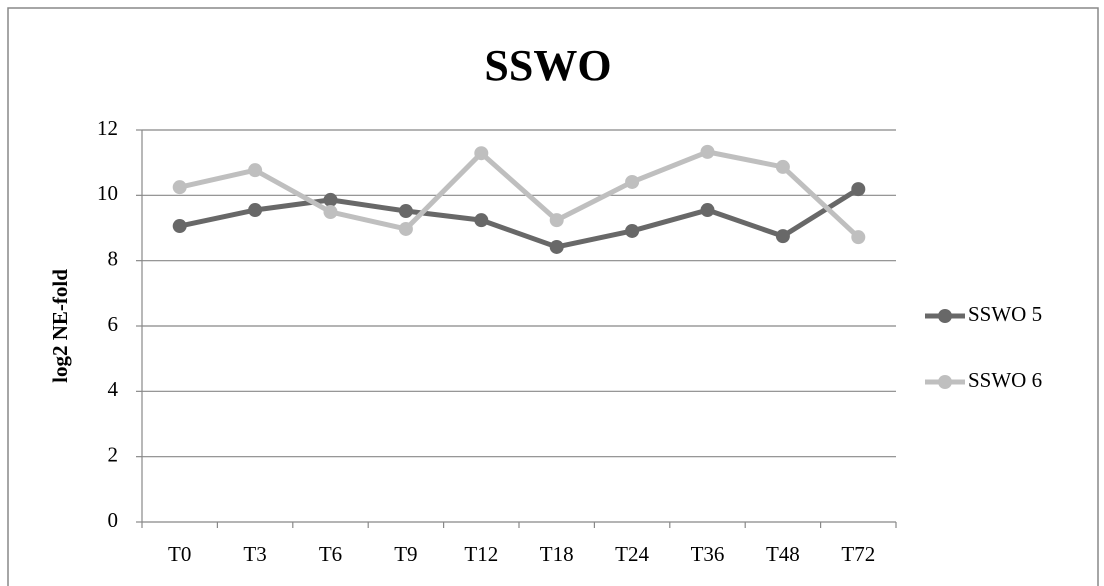 The width and height of the screenshot is (1104, 586). I want to click on x-tick-label: T36, so click(708, 554).